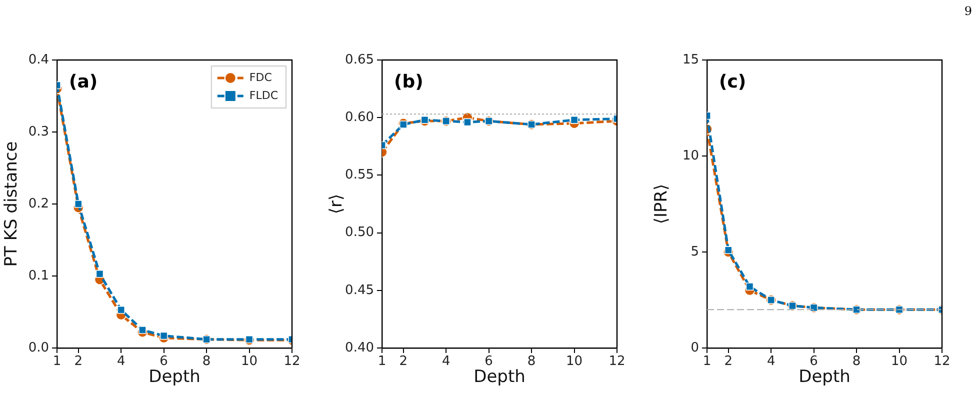 This screenshot has height=396, width=976. Describe the element at coordinates (38, 132) in the screenshot. I see `y-tick-label: 0.3` at that location.